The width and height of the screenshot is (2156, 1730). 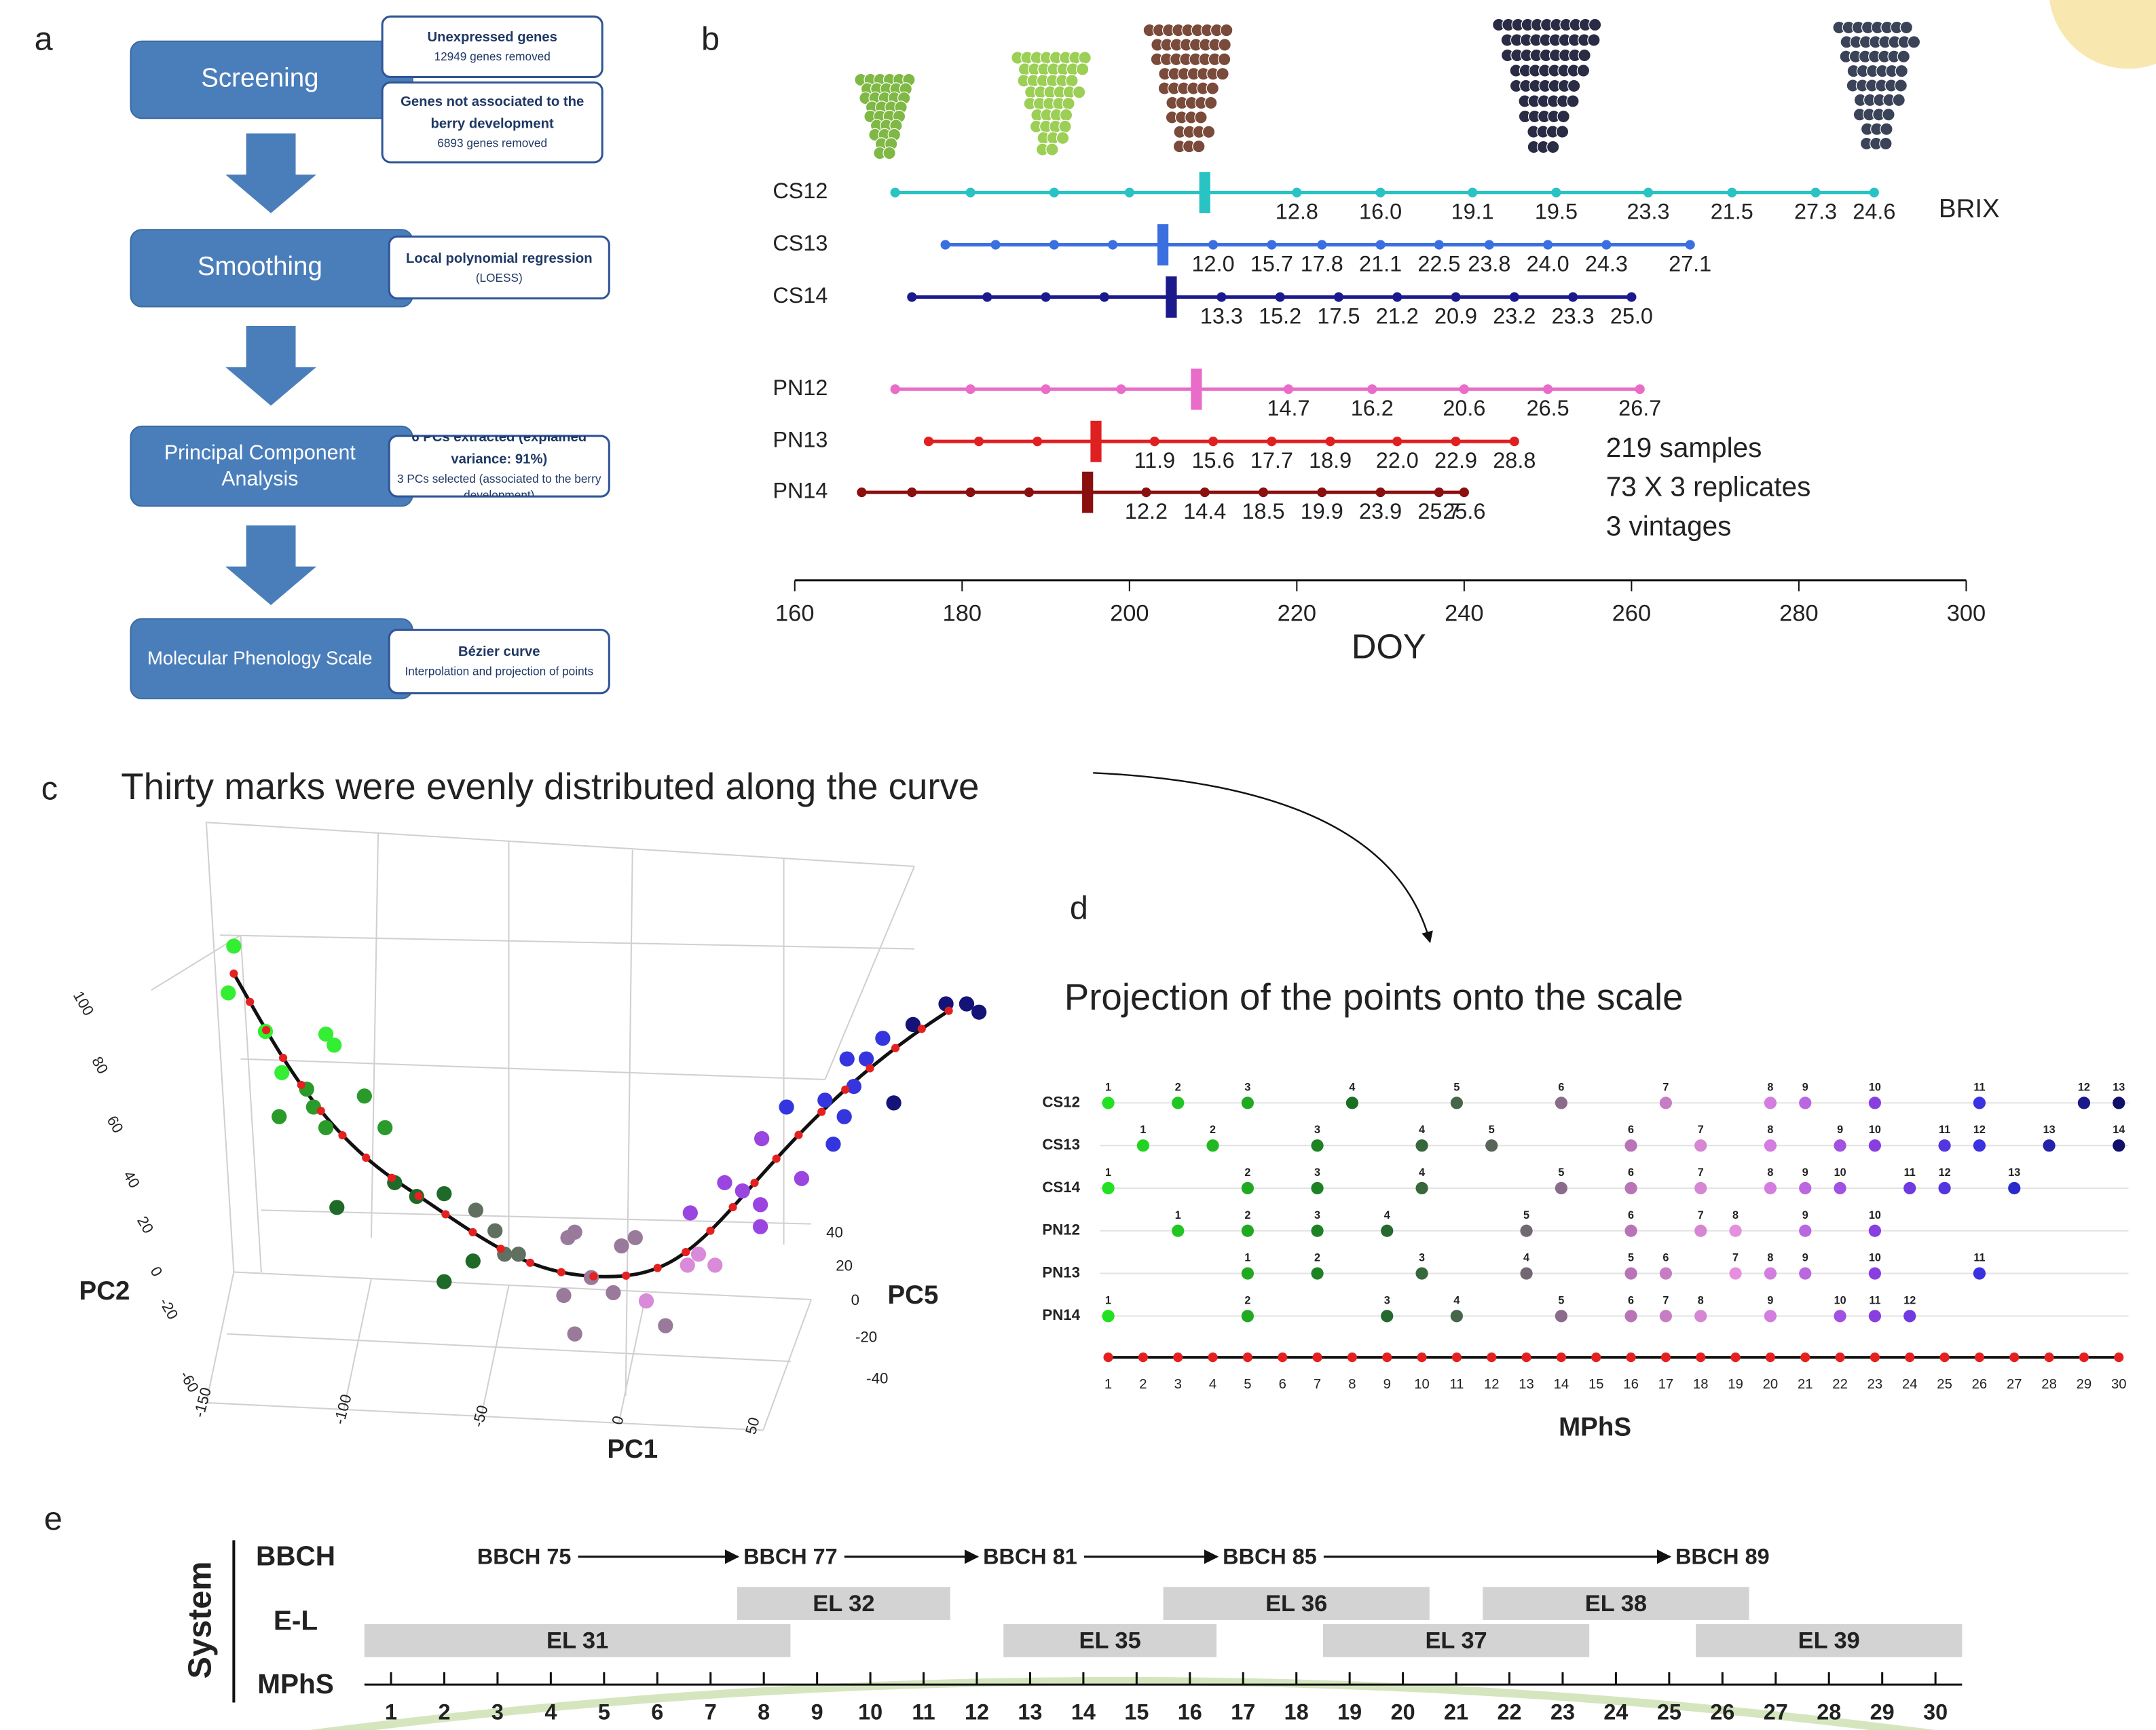 What do you see at coordinates (1338, 315) in the screenshot?
I see `brix-label: 17.5` at bounding box center [1338, 315].